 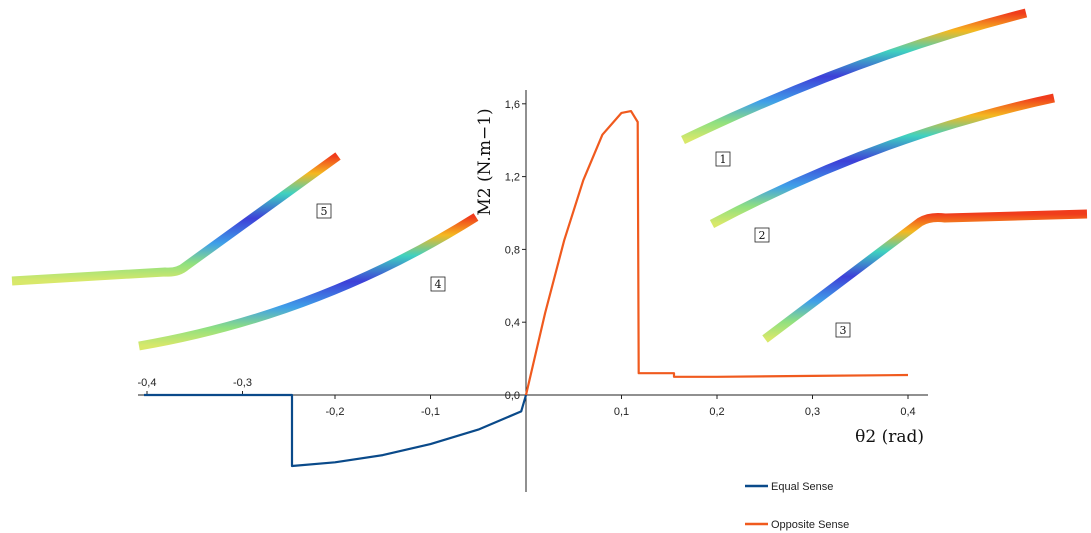 I want to click on annotation-label: 3, so click(x=843, y=330).